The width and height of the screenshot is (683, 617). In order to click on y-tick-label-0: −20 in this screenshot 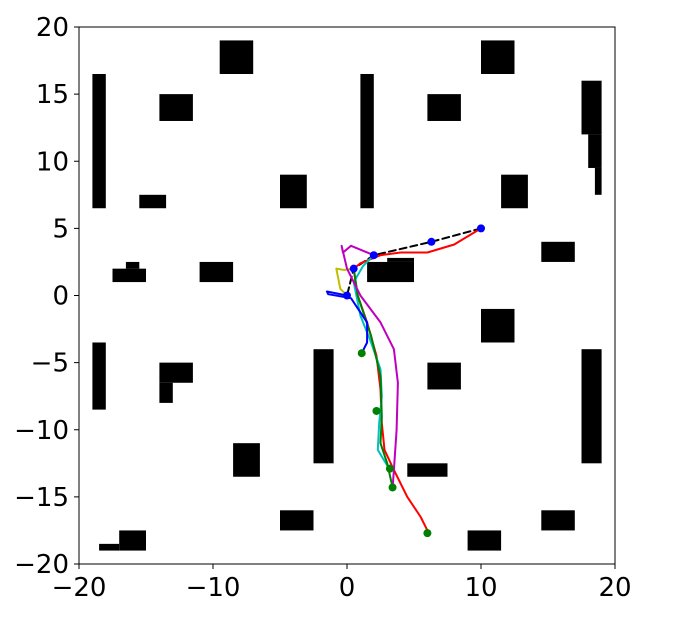, I will do `click(41, 565)`.